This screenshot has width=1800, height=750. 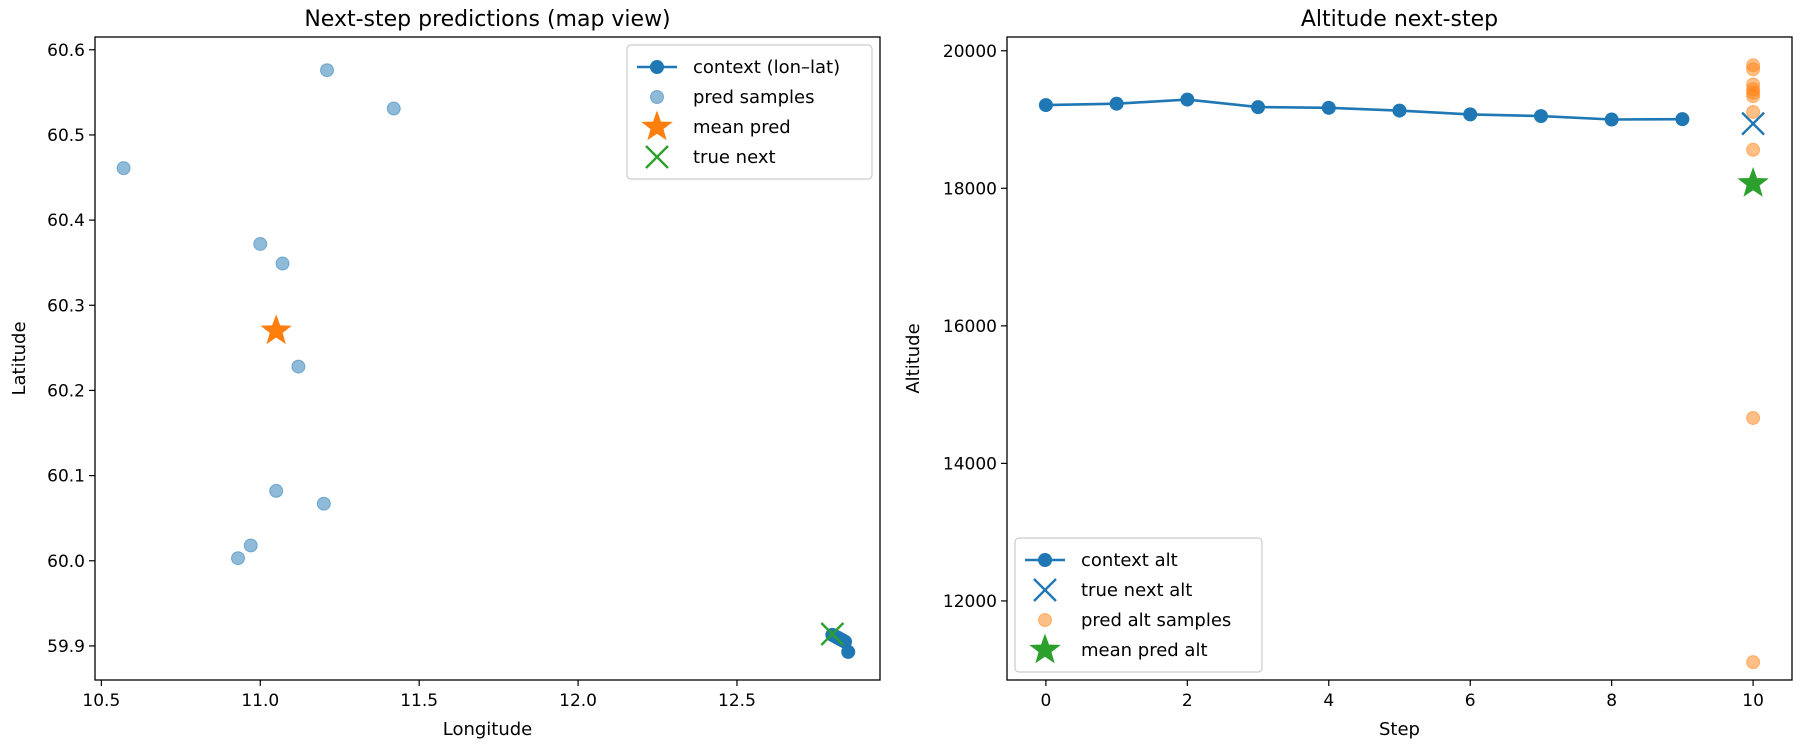 I want to click on alt-legend-box, so click(x=1138, y=605).